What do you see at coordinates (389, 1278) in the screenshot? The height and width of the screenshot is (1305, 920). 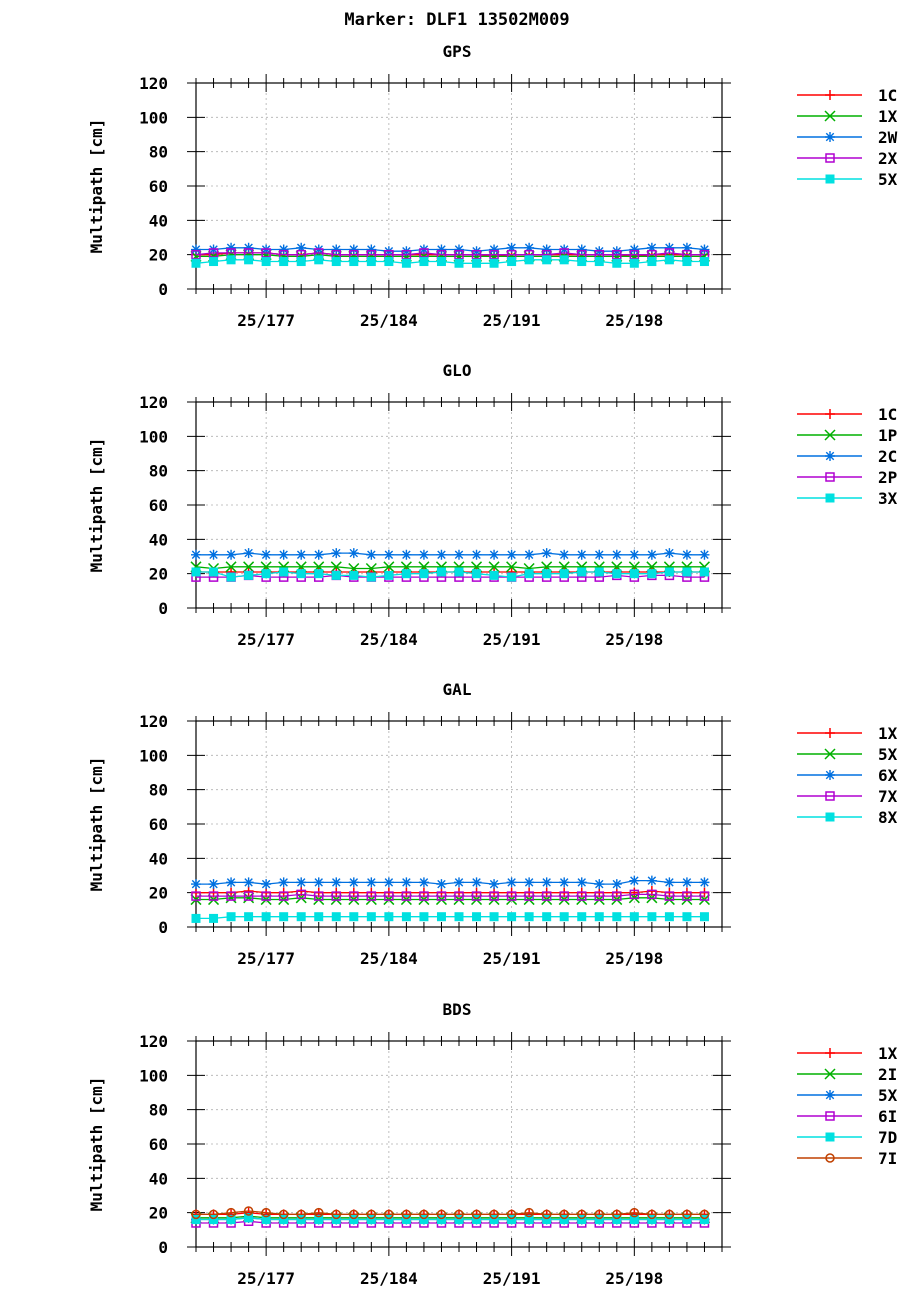 I see `x-tick-label: 25/184` at bounding box center [389, 1278].